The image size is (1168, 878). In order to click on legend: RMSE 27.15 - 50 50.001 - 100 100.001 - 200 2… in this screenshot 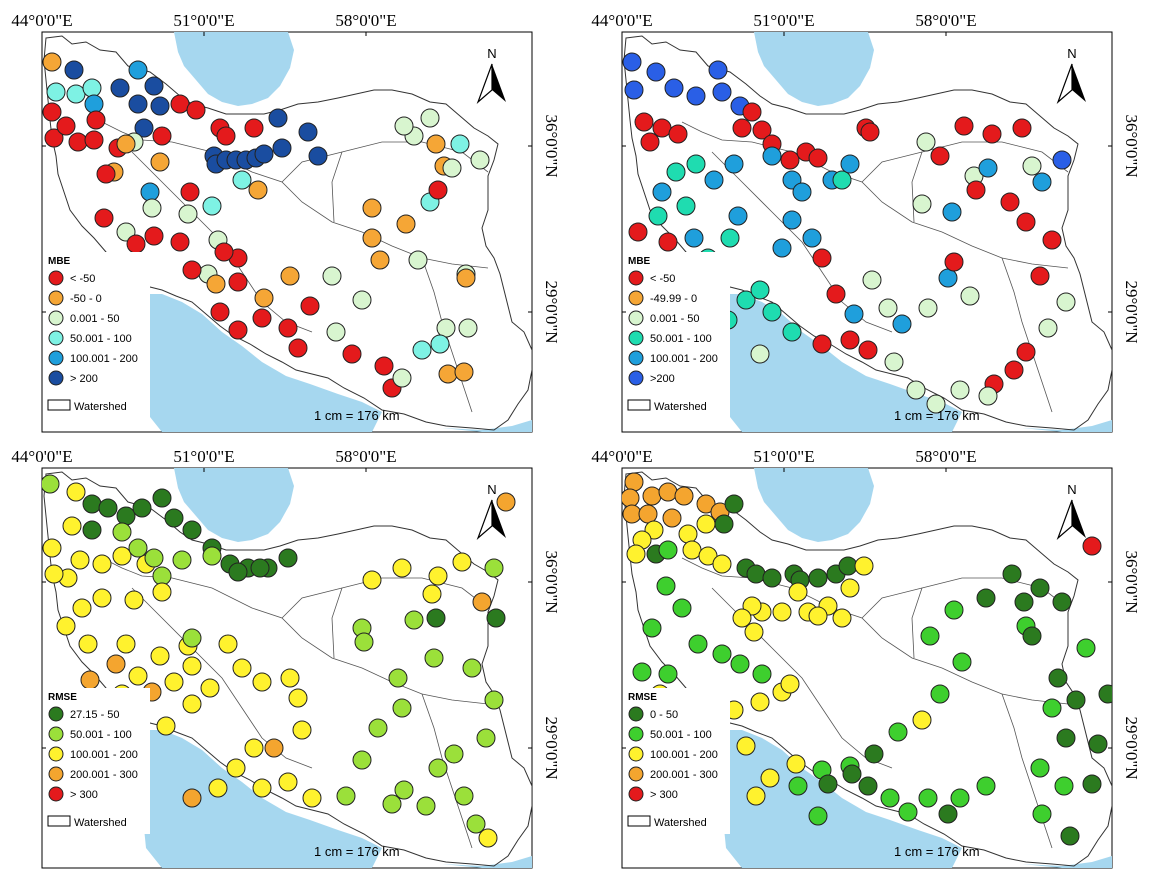, I will do `click(98, 761)`.